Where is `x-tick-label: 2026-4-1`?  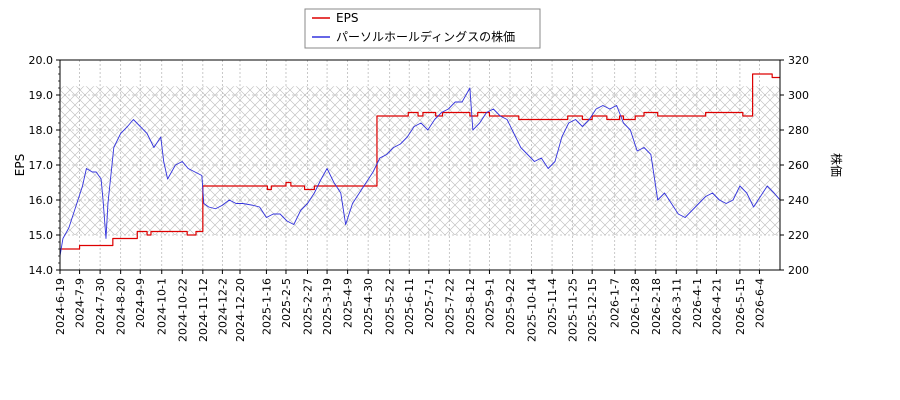 x-tick-label: 2026-4-1 is located at coordinates (697, 303).